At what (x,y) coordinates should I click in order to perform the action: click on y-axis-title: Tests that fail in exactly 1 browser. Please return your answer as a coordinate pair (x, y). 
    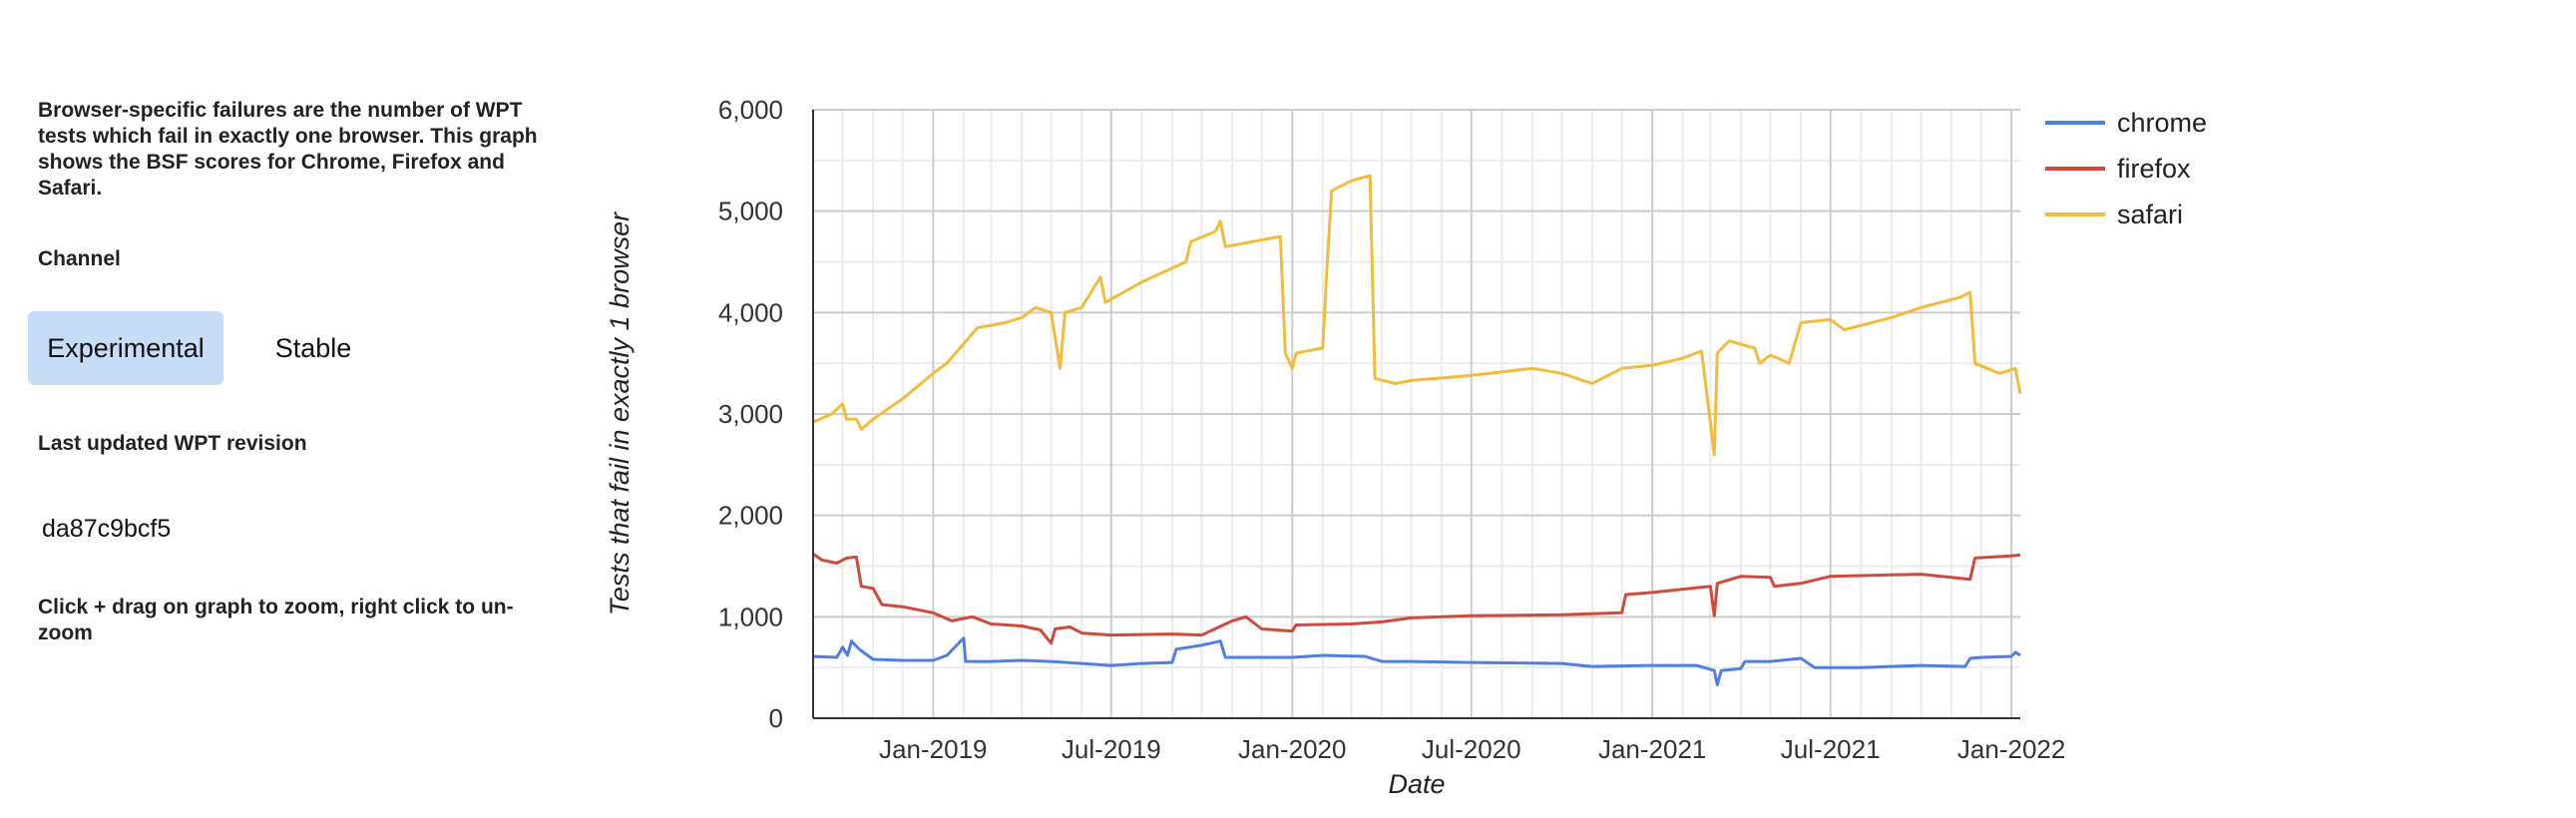
    Looking at the image, I should click on (620, 413).